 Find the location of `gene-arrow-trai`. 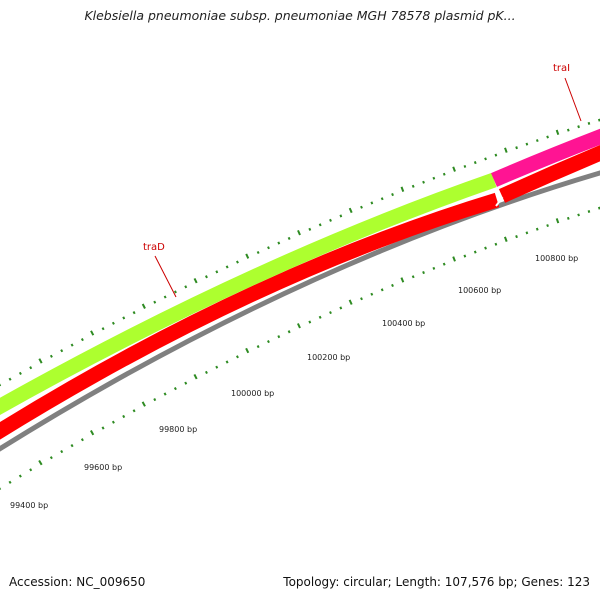

gene-arrow-trai is located at coordinates (545, 157).